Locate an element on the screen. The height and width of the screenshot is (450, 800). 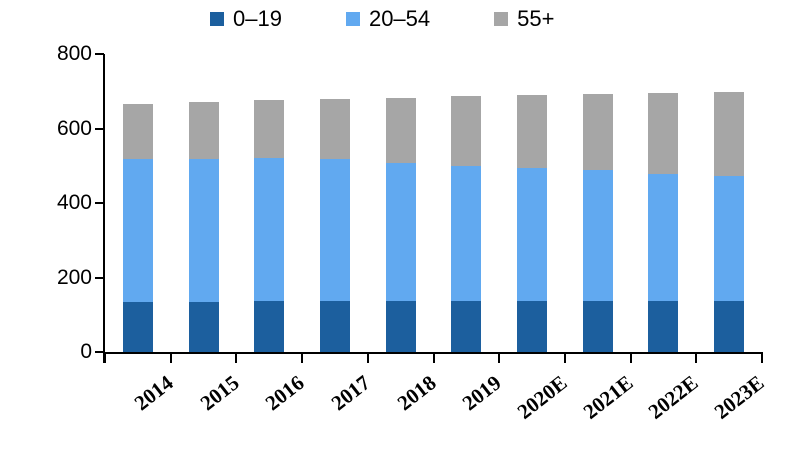
bar-segment-0-19-2019 is located at coordinates (466, 326).